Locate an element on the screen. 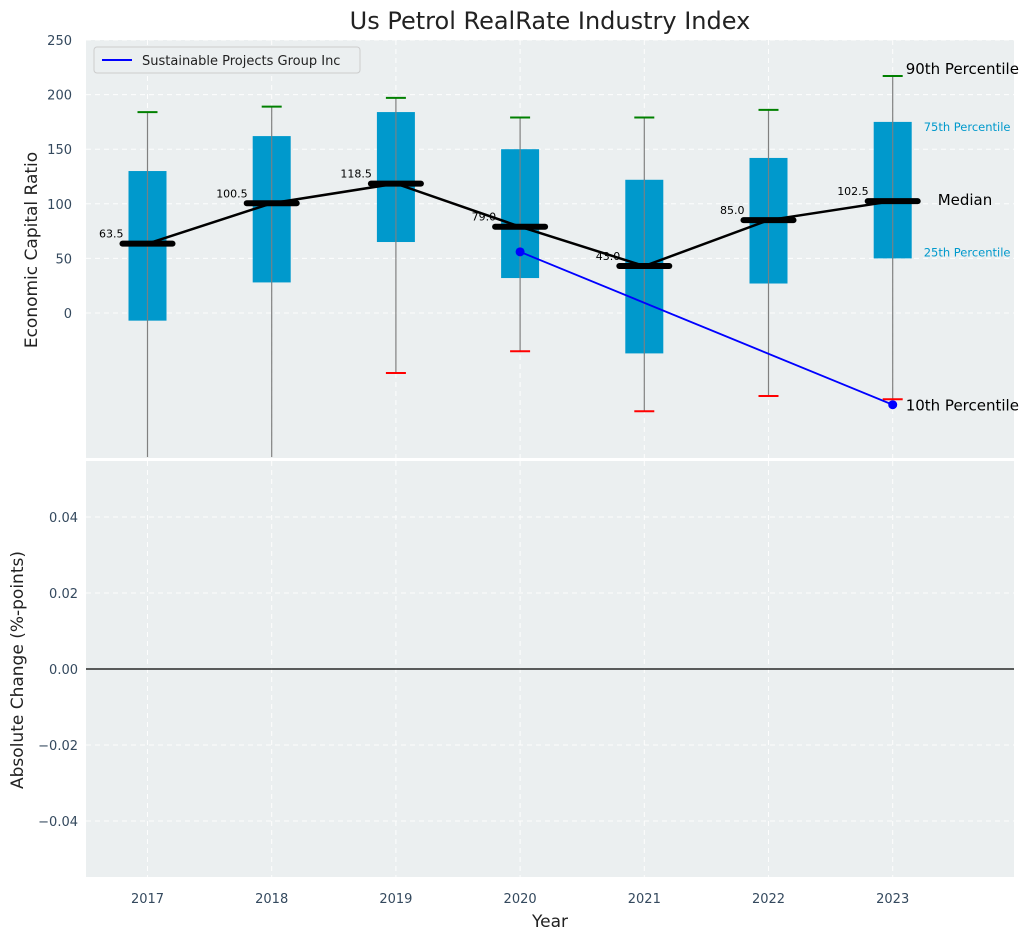 The width and height of the screenshot is (1025, 940). company-series is located at coordinates (706, 328).